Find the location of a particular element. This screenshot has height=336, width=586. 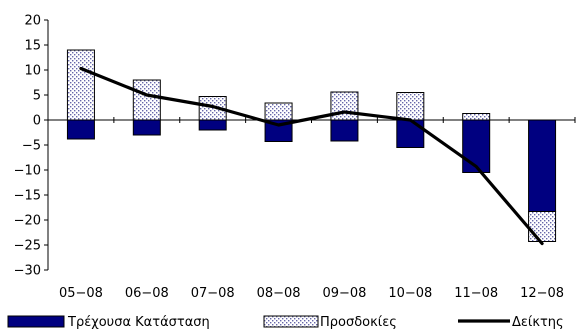

y-tick-label: −15 is located at coordinates (27, 196).